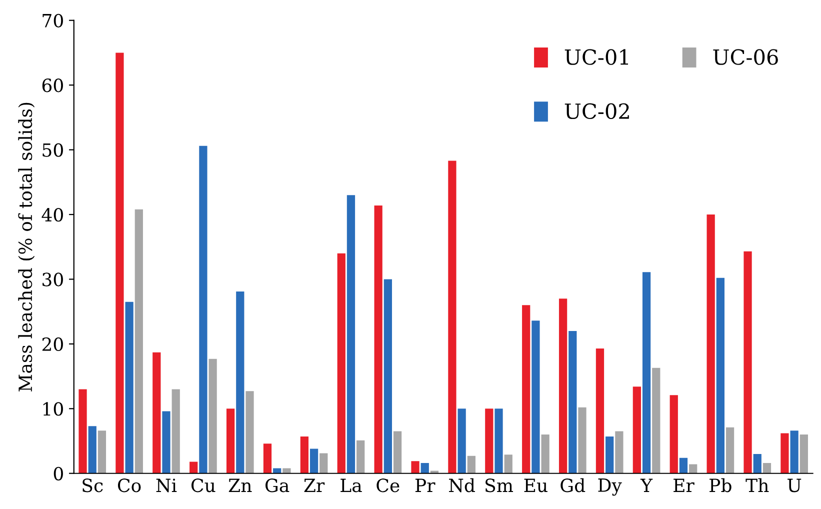  What do you see at coordinates (596, 57) in the screenshot?
I see `legend-label: UC-01` at bounding box center [596, 57].